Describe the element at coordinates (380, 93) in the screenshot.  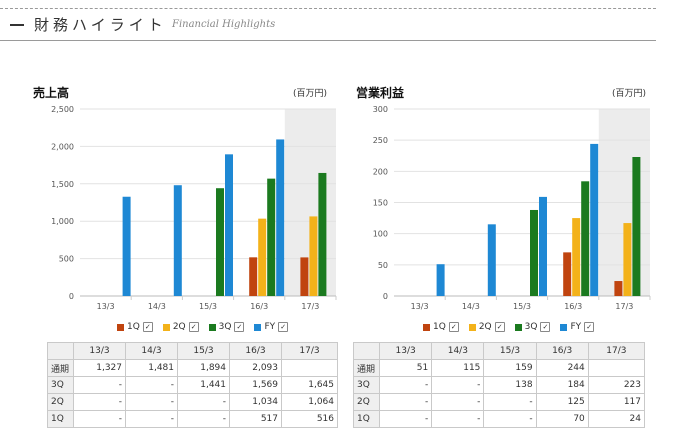
I see `chart-title-operating-profit: 営業利益` at that location.